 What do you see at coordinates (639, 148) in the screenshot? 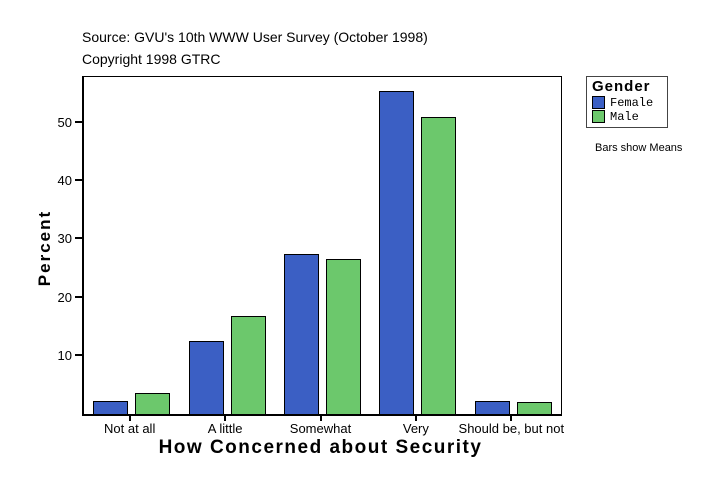
I see `legend-note: Bars show Means` at bounding box center [639, 148].